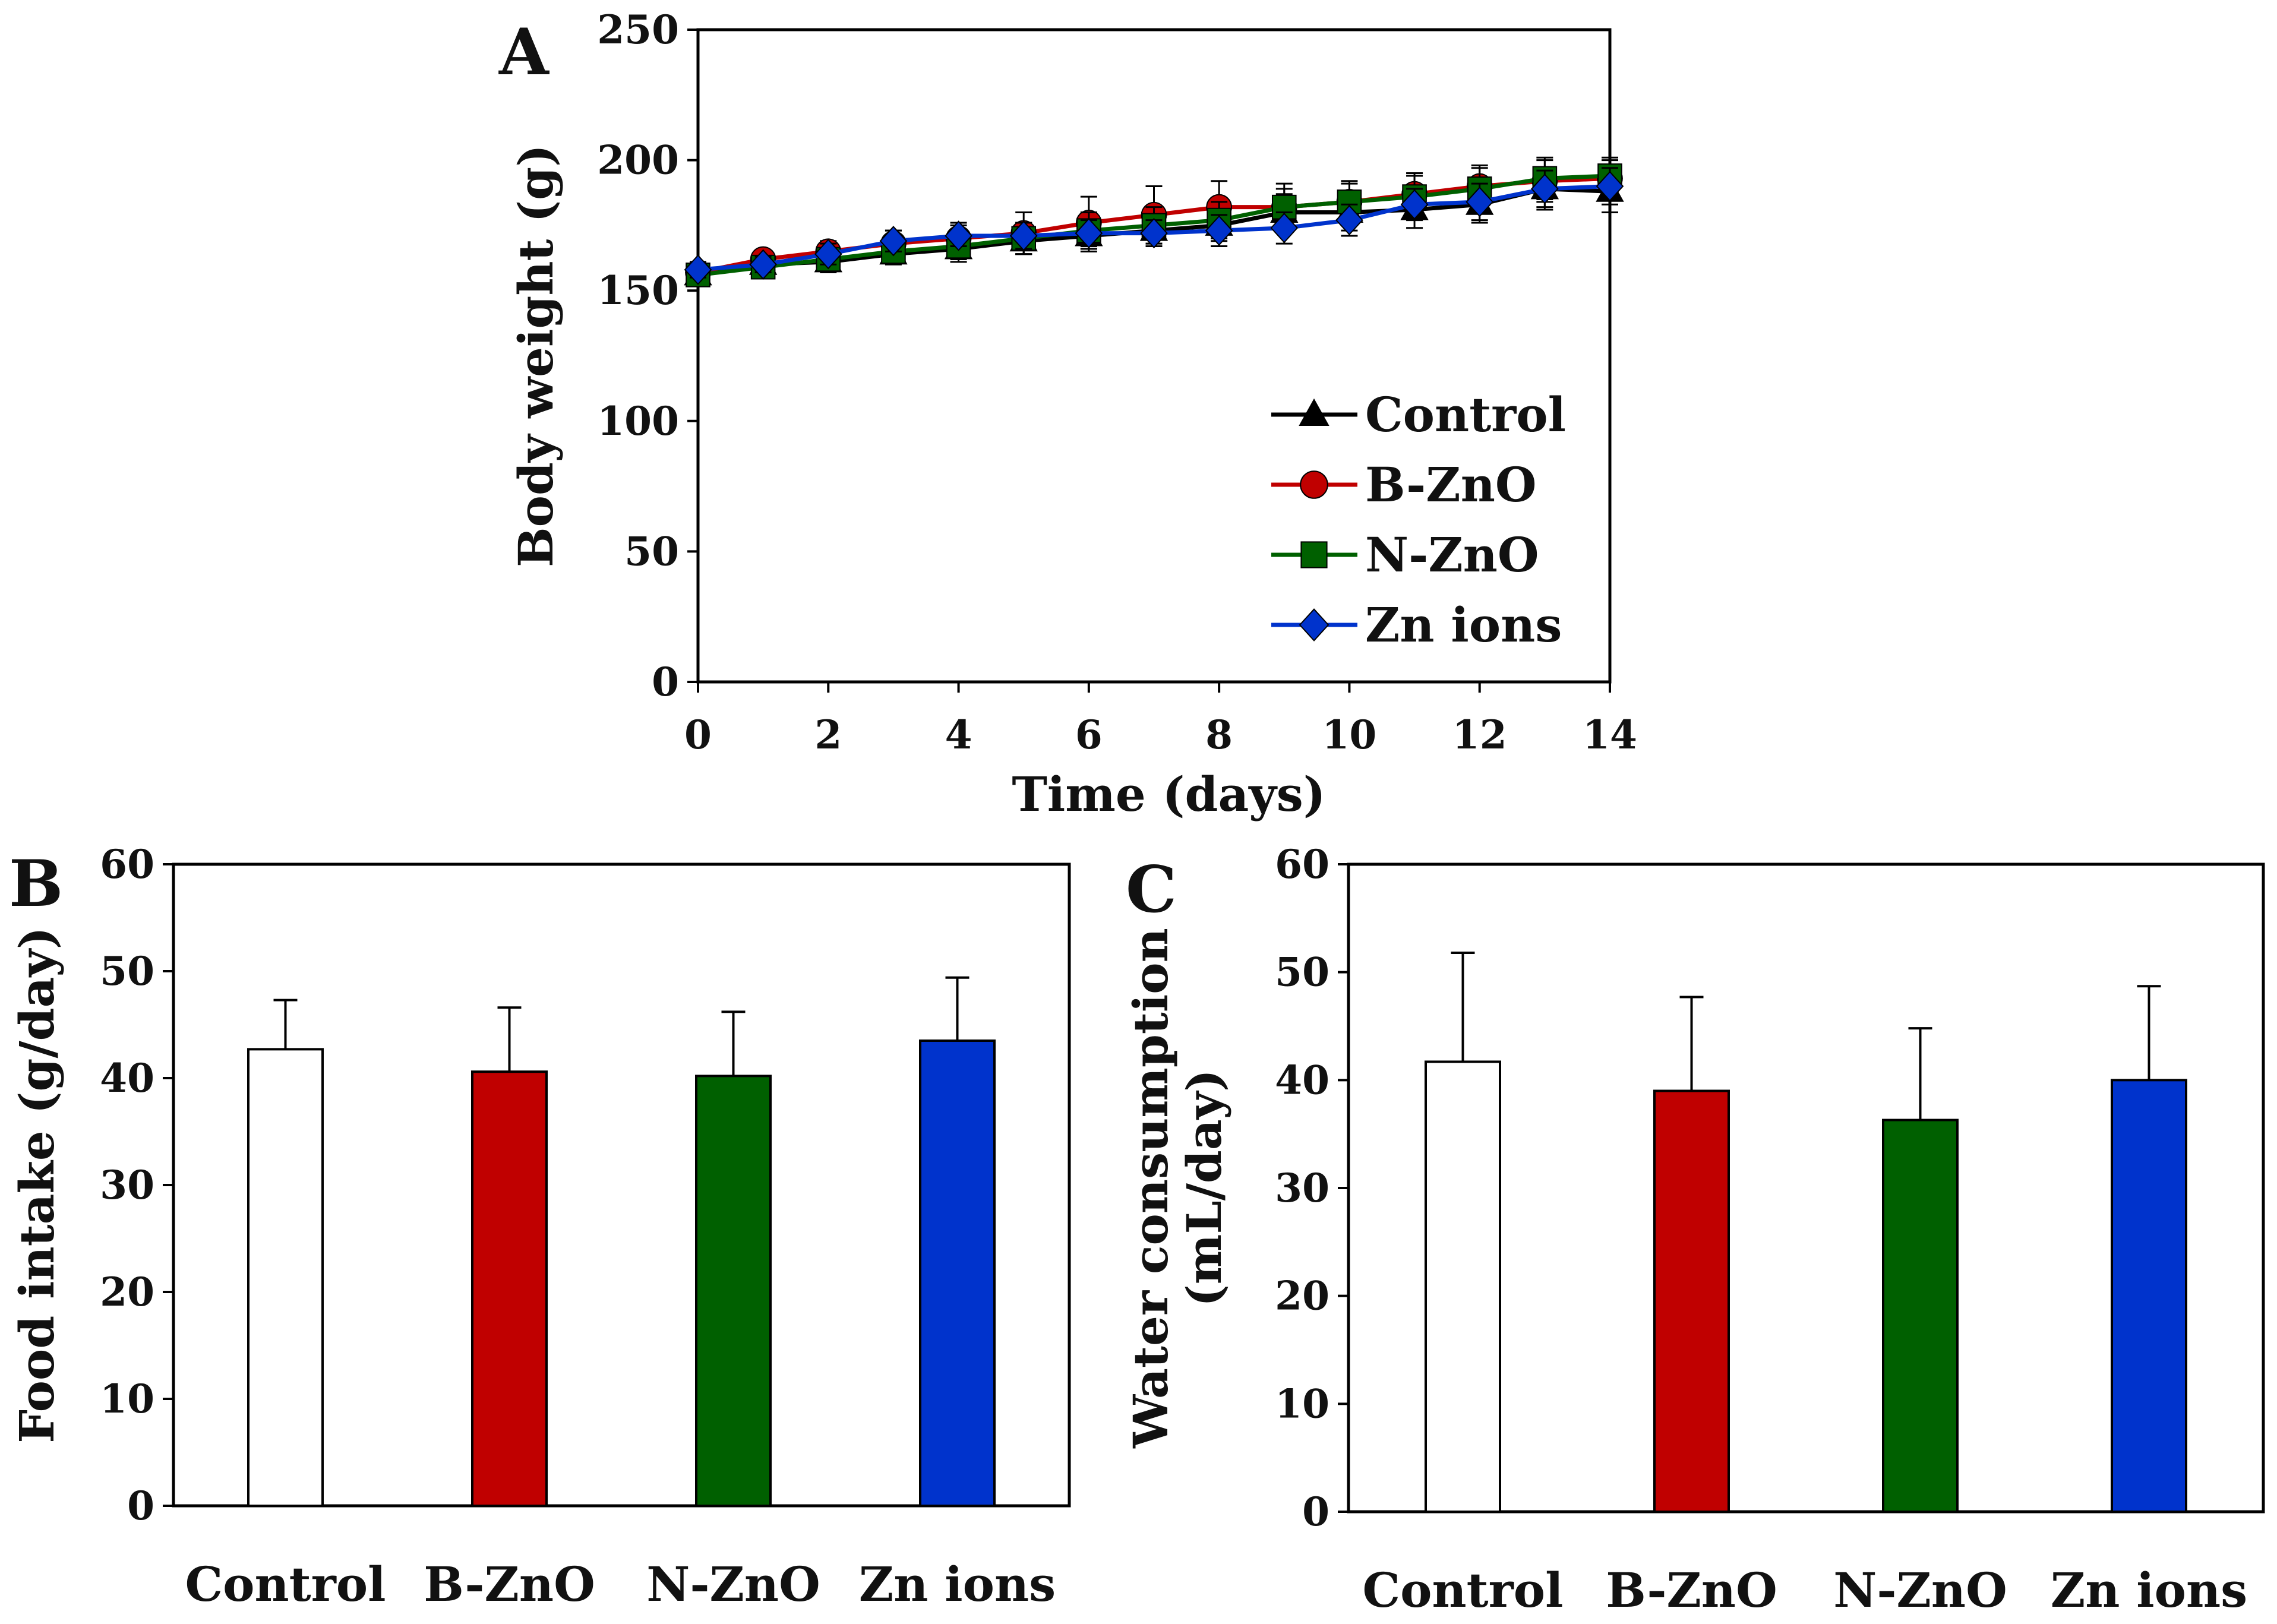  What do you see at coordinates (1302, 1296) in the screenshot?
I see `y-tick-label-c: 20` at bounding box center [1302, 1296].